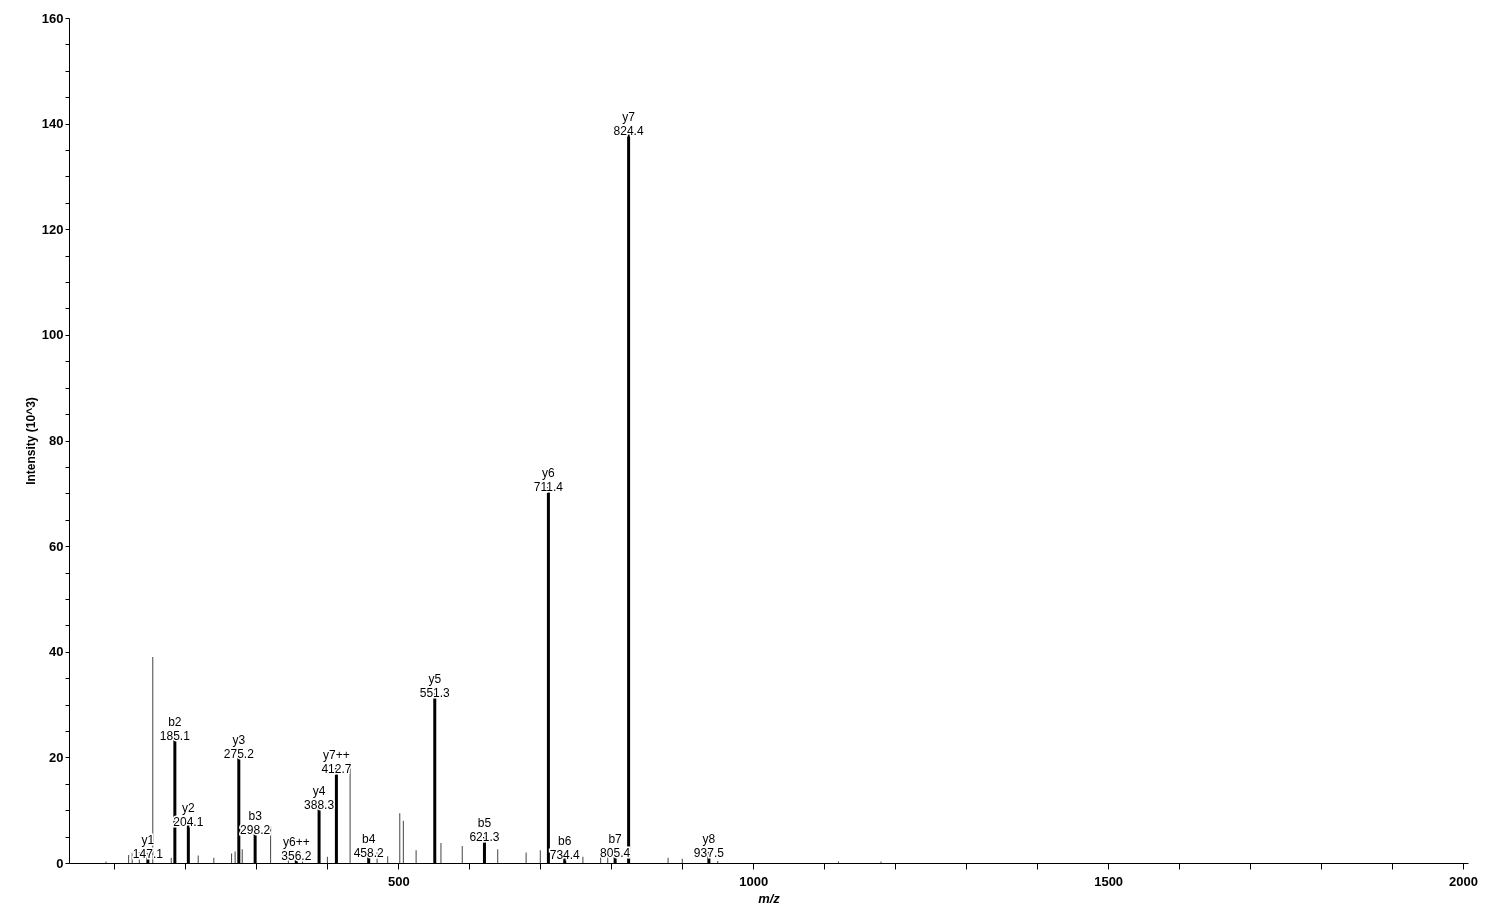 The height and width of the screenshot is (920, 1487). Describe the element at coordinates (52, 18) in the screenshot. I see `y-tick-label: 160` at that location.